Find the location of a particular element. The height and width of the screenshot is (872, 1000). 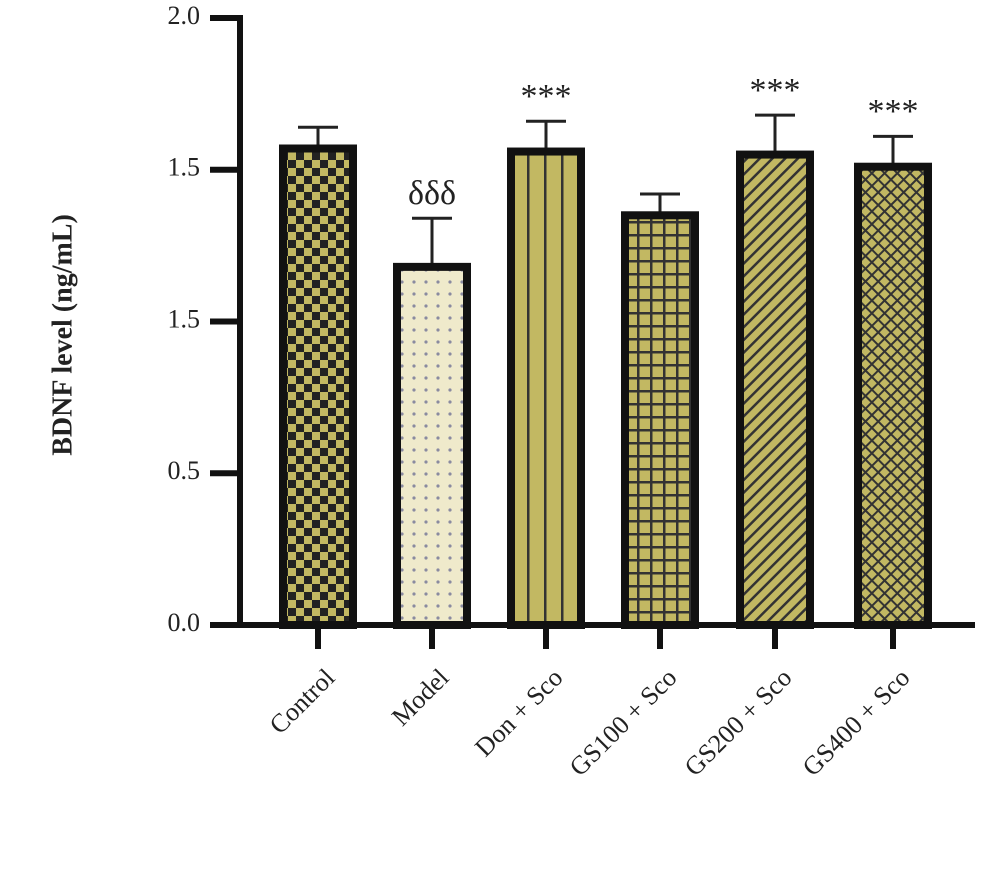

y-tick-label: 0.5 is located at coordinates (184, 470).